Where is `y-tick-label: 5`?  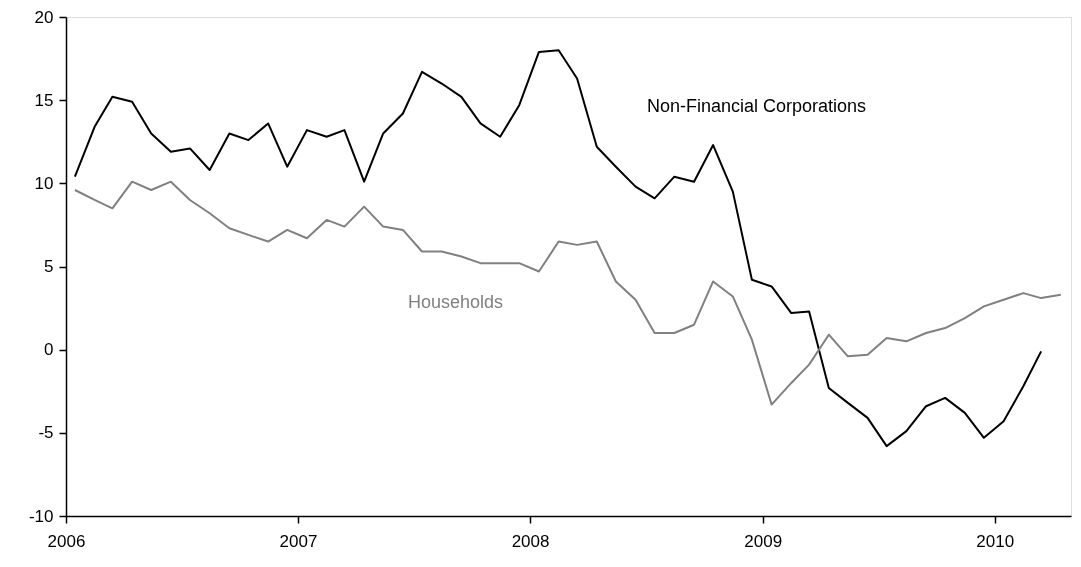 y-tick-label: 5 is located at coordinates (49, 266).